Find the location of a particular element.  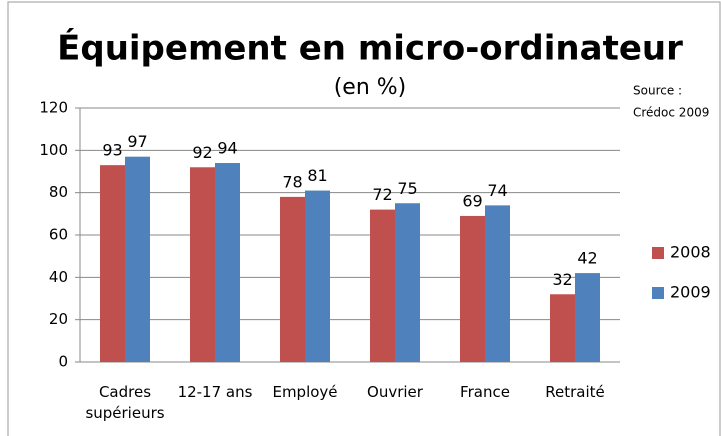

x-tick-label: Cadres supérieurs is located at coordinates (125, 402).